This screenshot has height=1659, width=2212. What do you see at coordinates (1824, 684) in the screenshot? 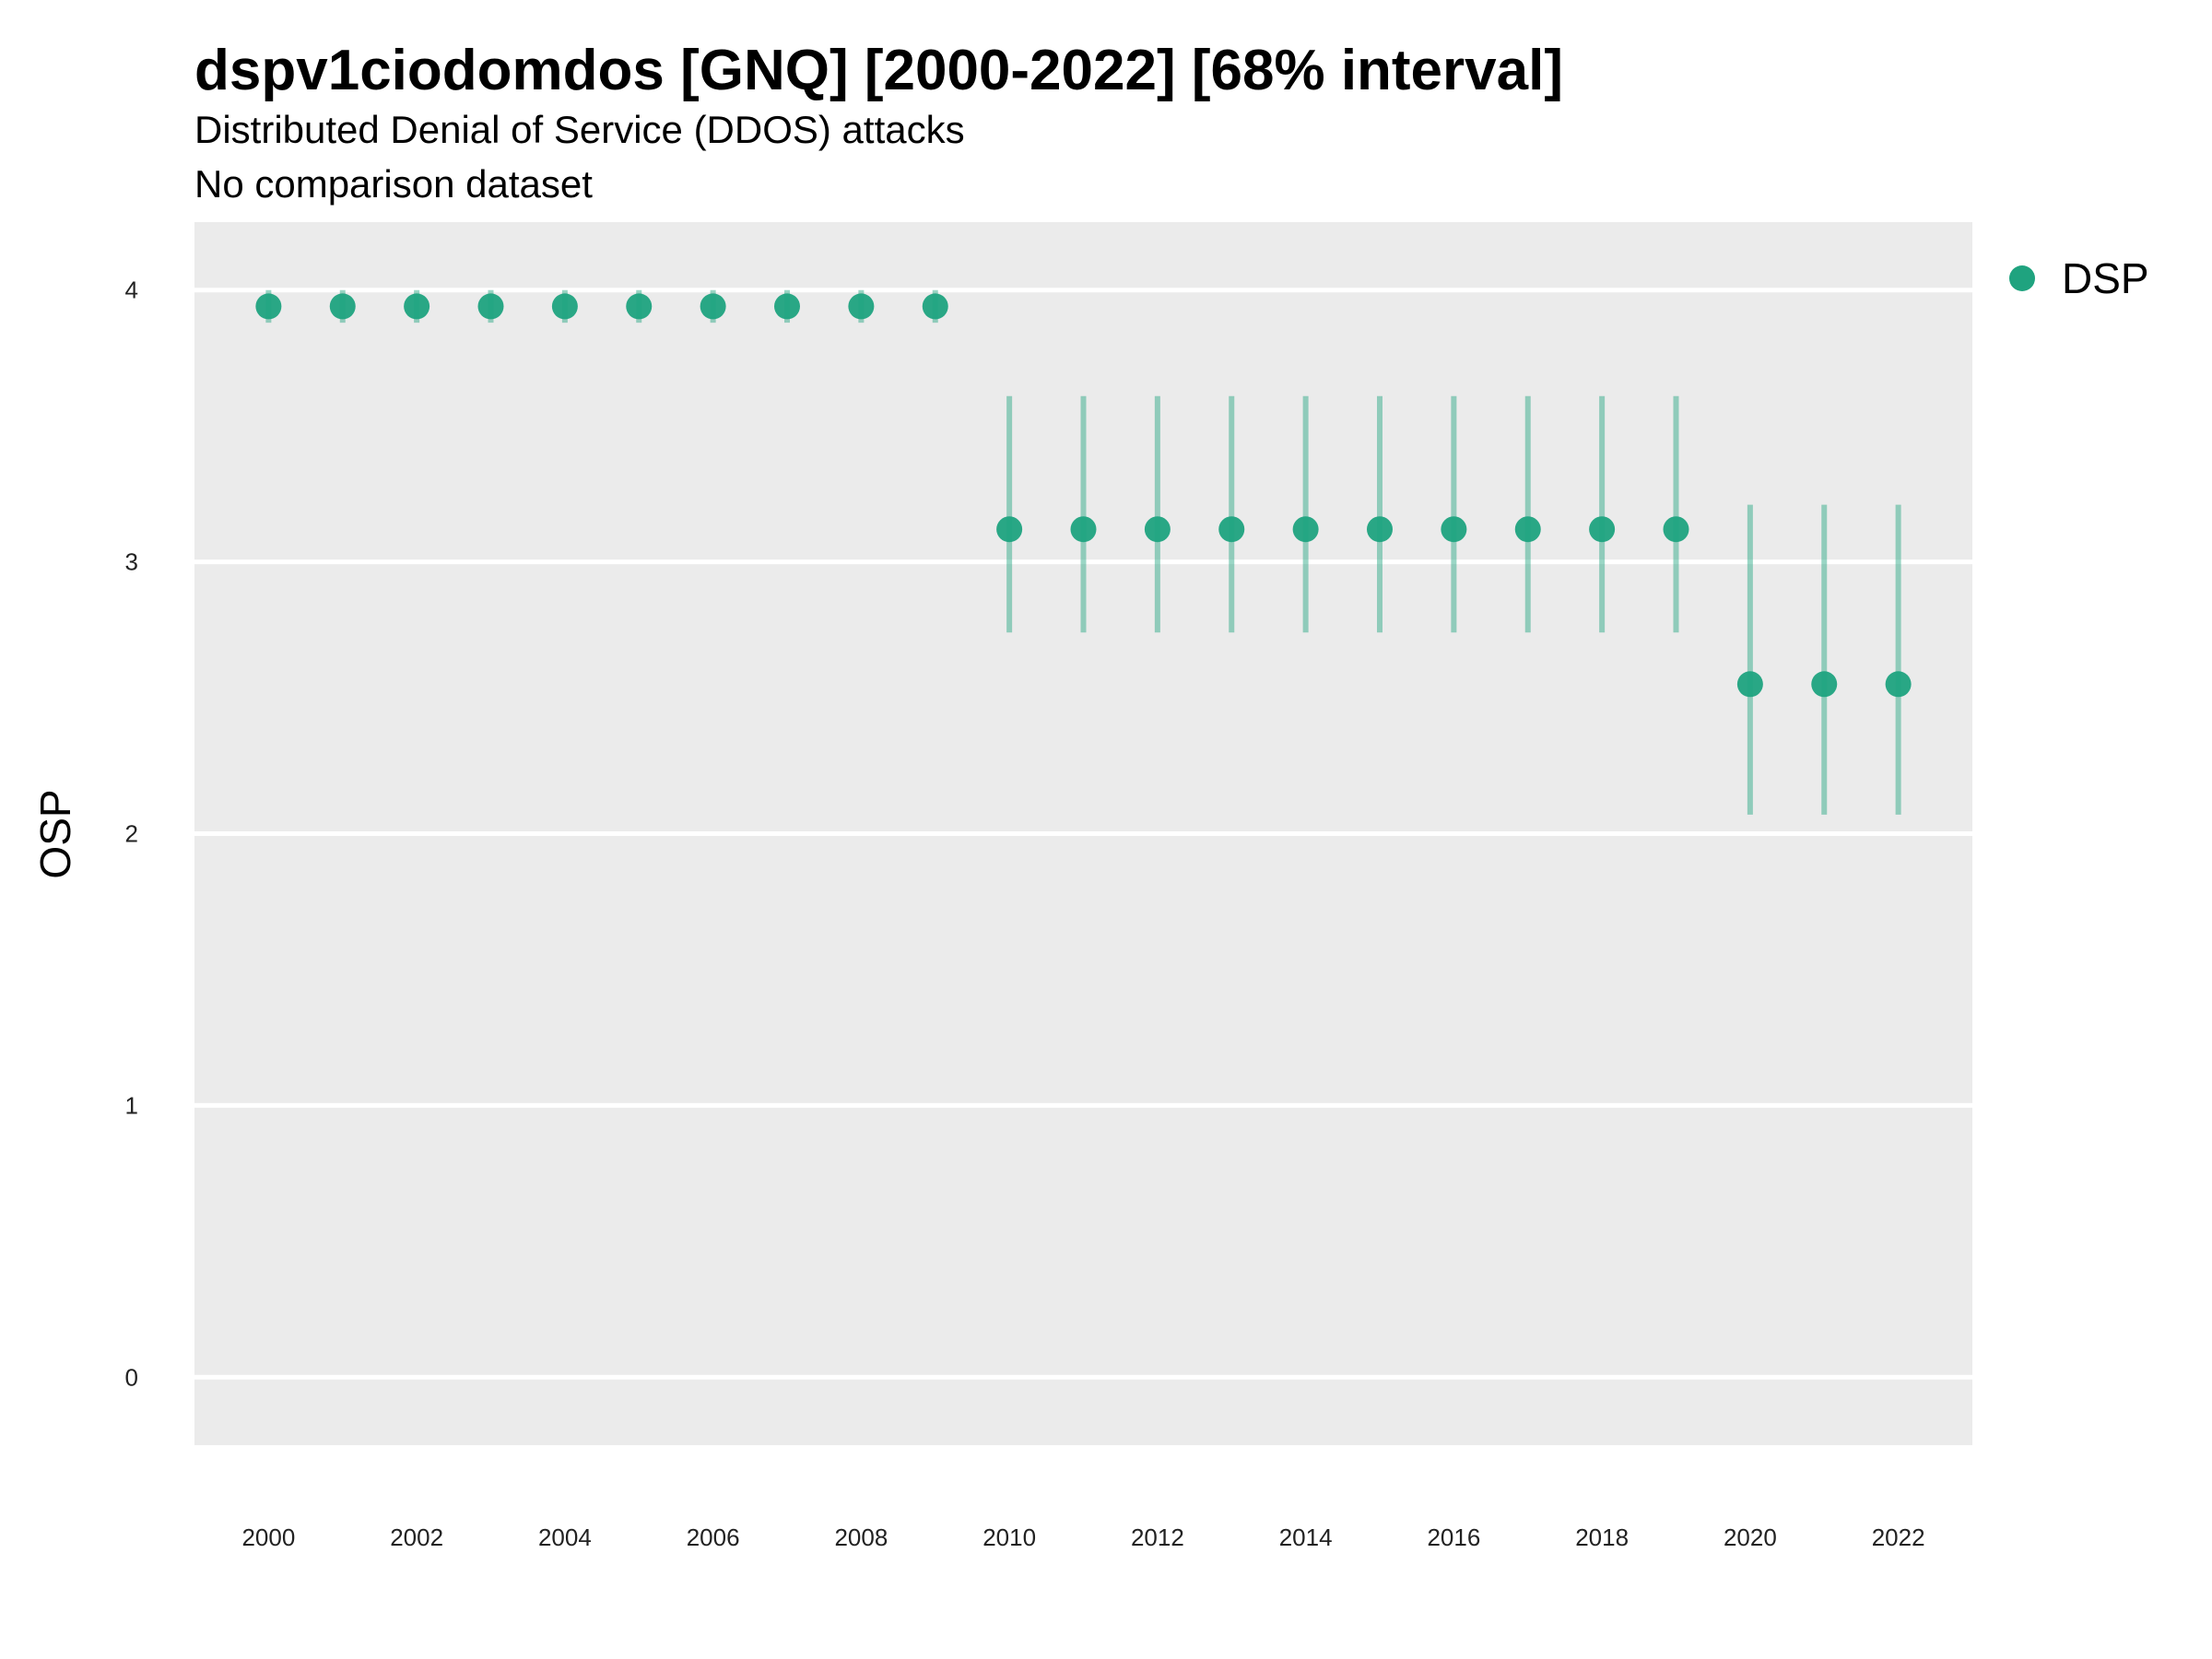
I see `point-2021` at bounding box center [1824, 684].